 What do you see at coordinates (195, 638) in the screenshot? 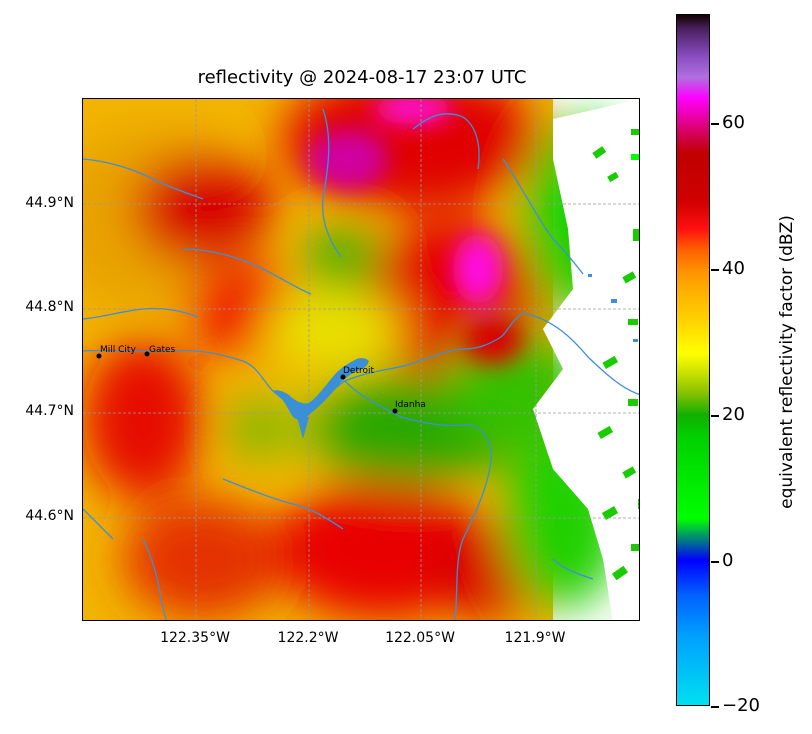
I see `lon-tick-label: 122.35°W` at bounding box center [195, 638].